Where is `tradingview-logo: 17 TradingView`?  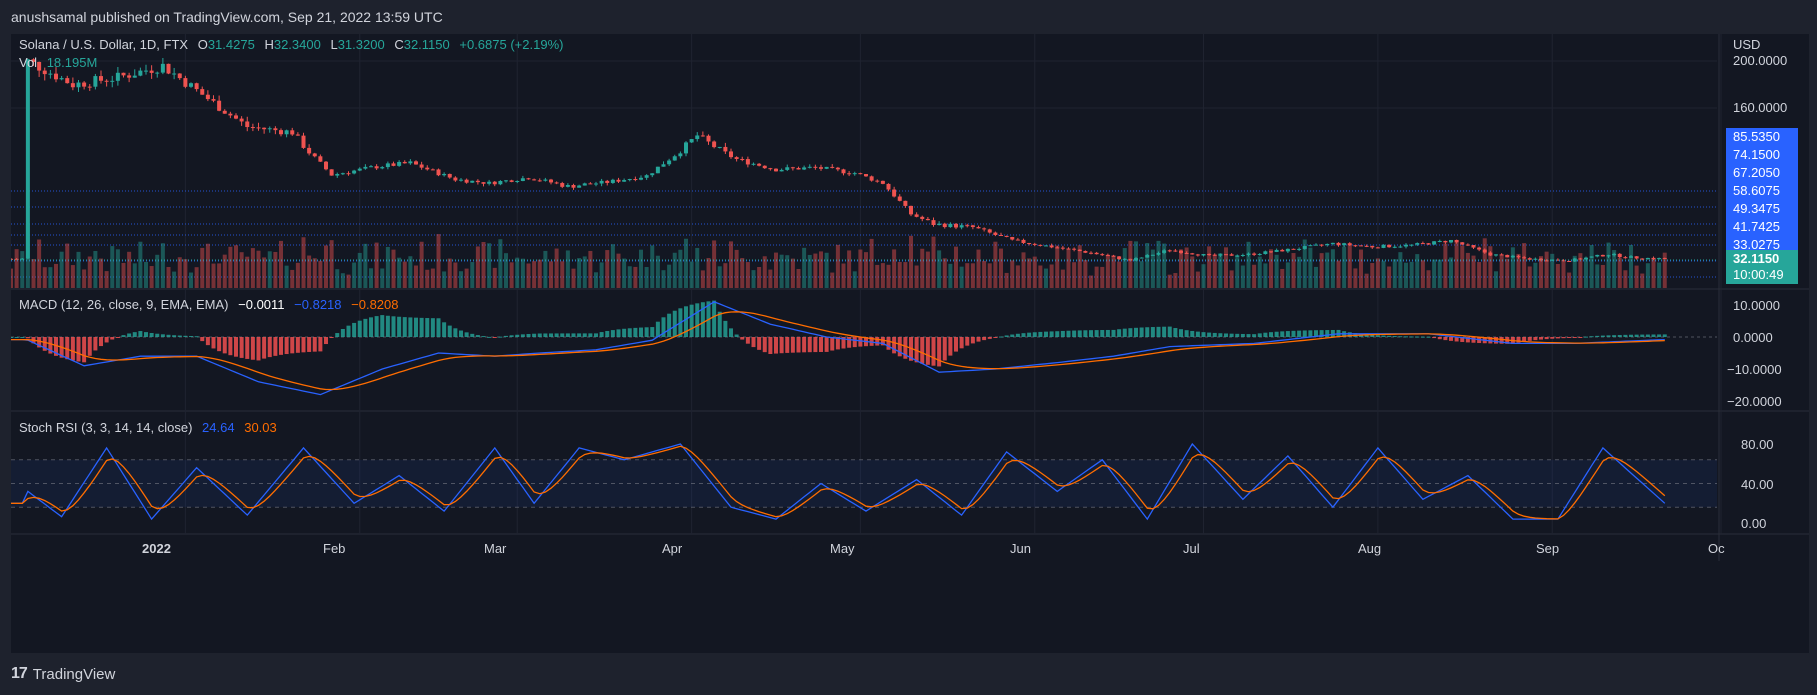 tradingview-logo: 17 TradingView is located at coordinates (63, 674).